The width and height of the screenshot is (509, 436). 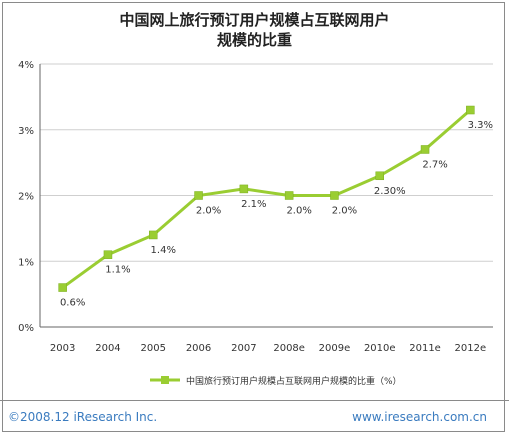 What do you see at coordinates (289, 348) in the screenshot?
I see `x-tick-label: 2008e` at bounding box center [289, 348].